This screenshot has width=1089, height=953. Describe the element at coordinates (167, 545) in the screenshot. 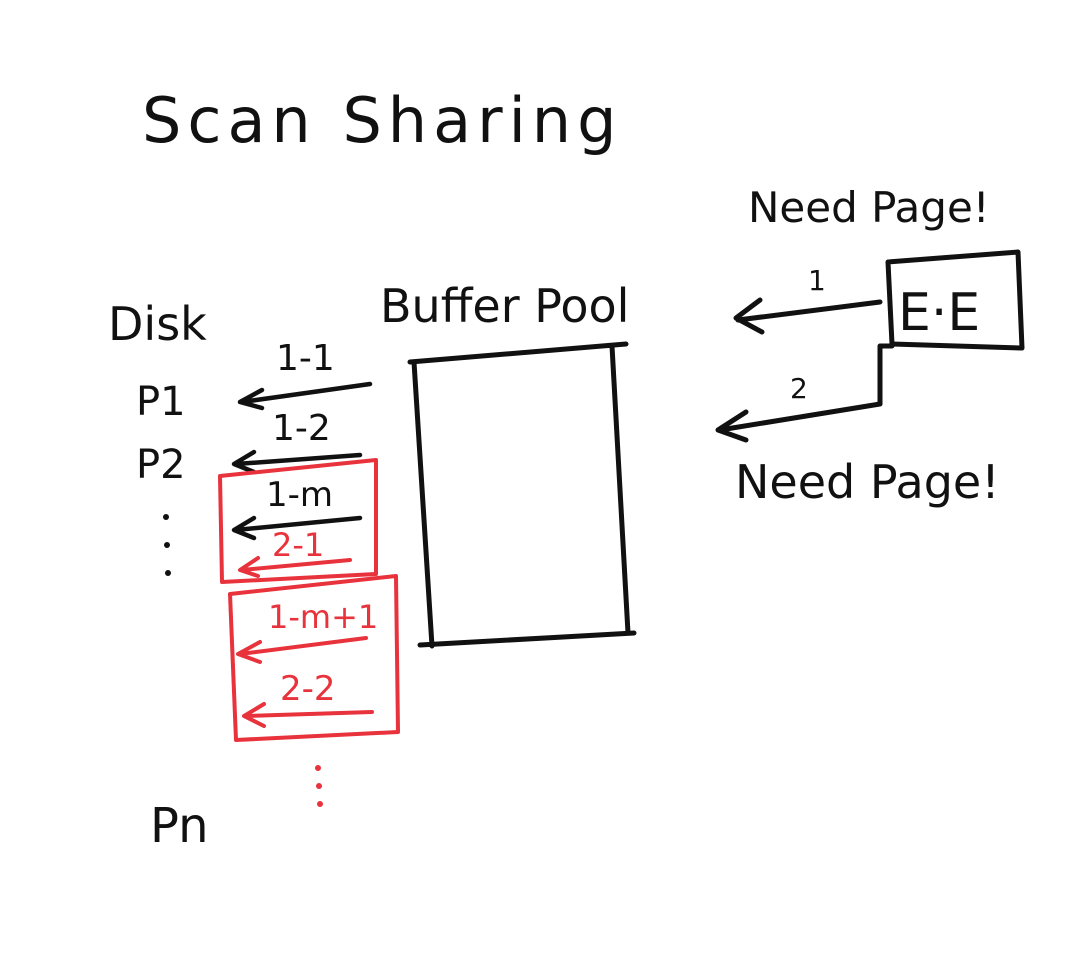

I see `disk-pages-ellipsis` at that location.